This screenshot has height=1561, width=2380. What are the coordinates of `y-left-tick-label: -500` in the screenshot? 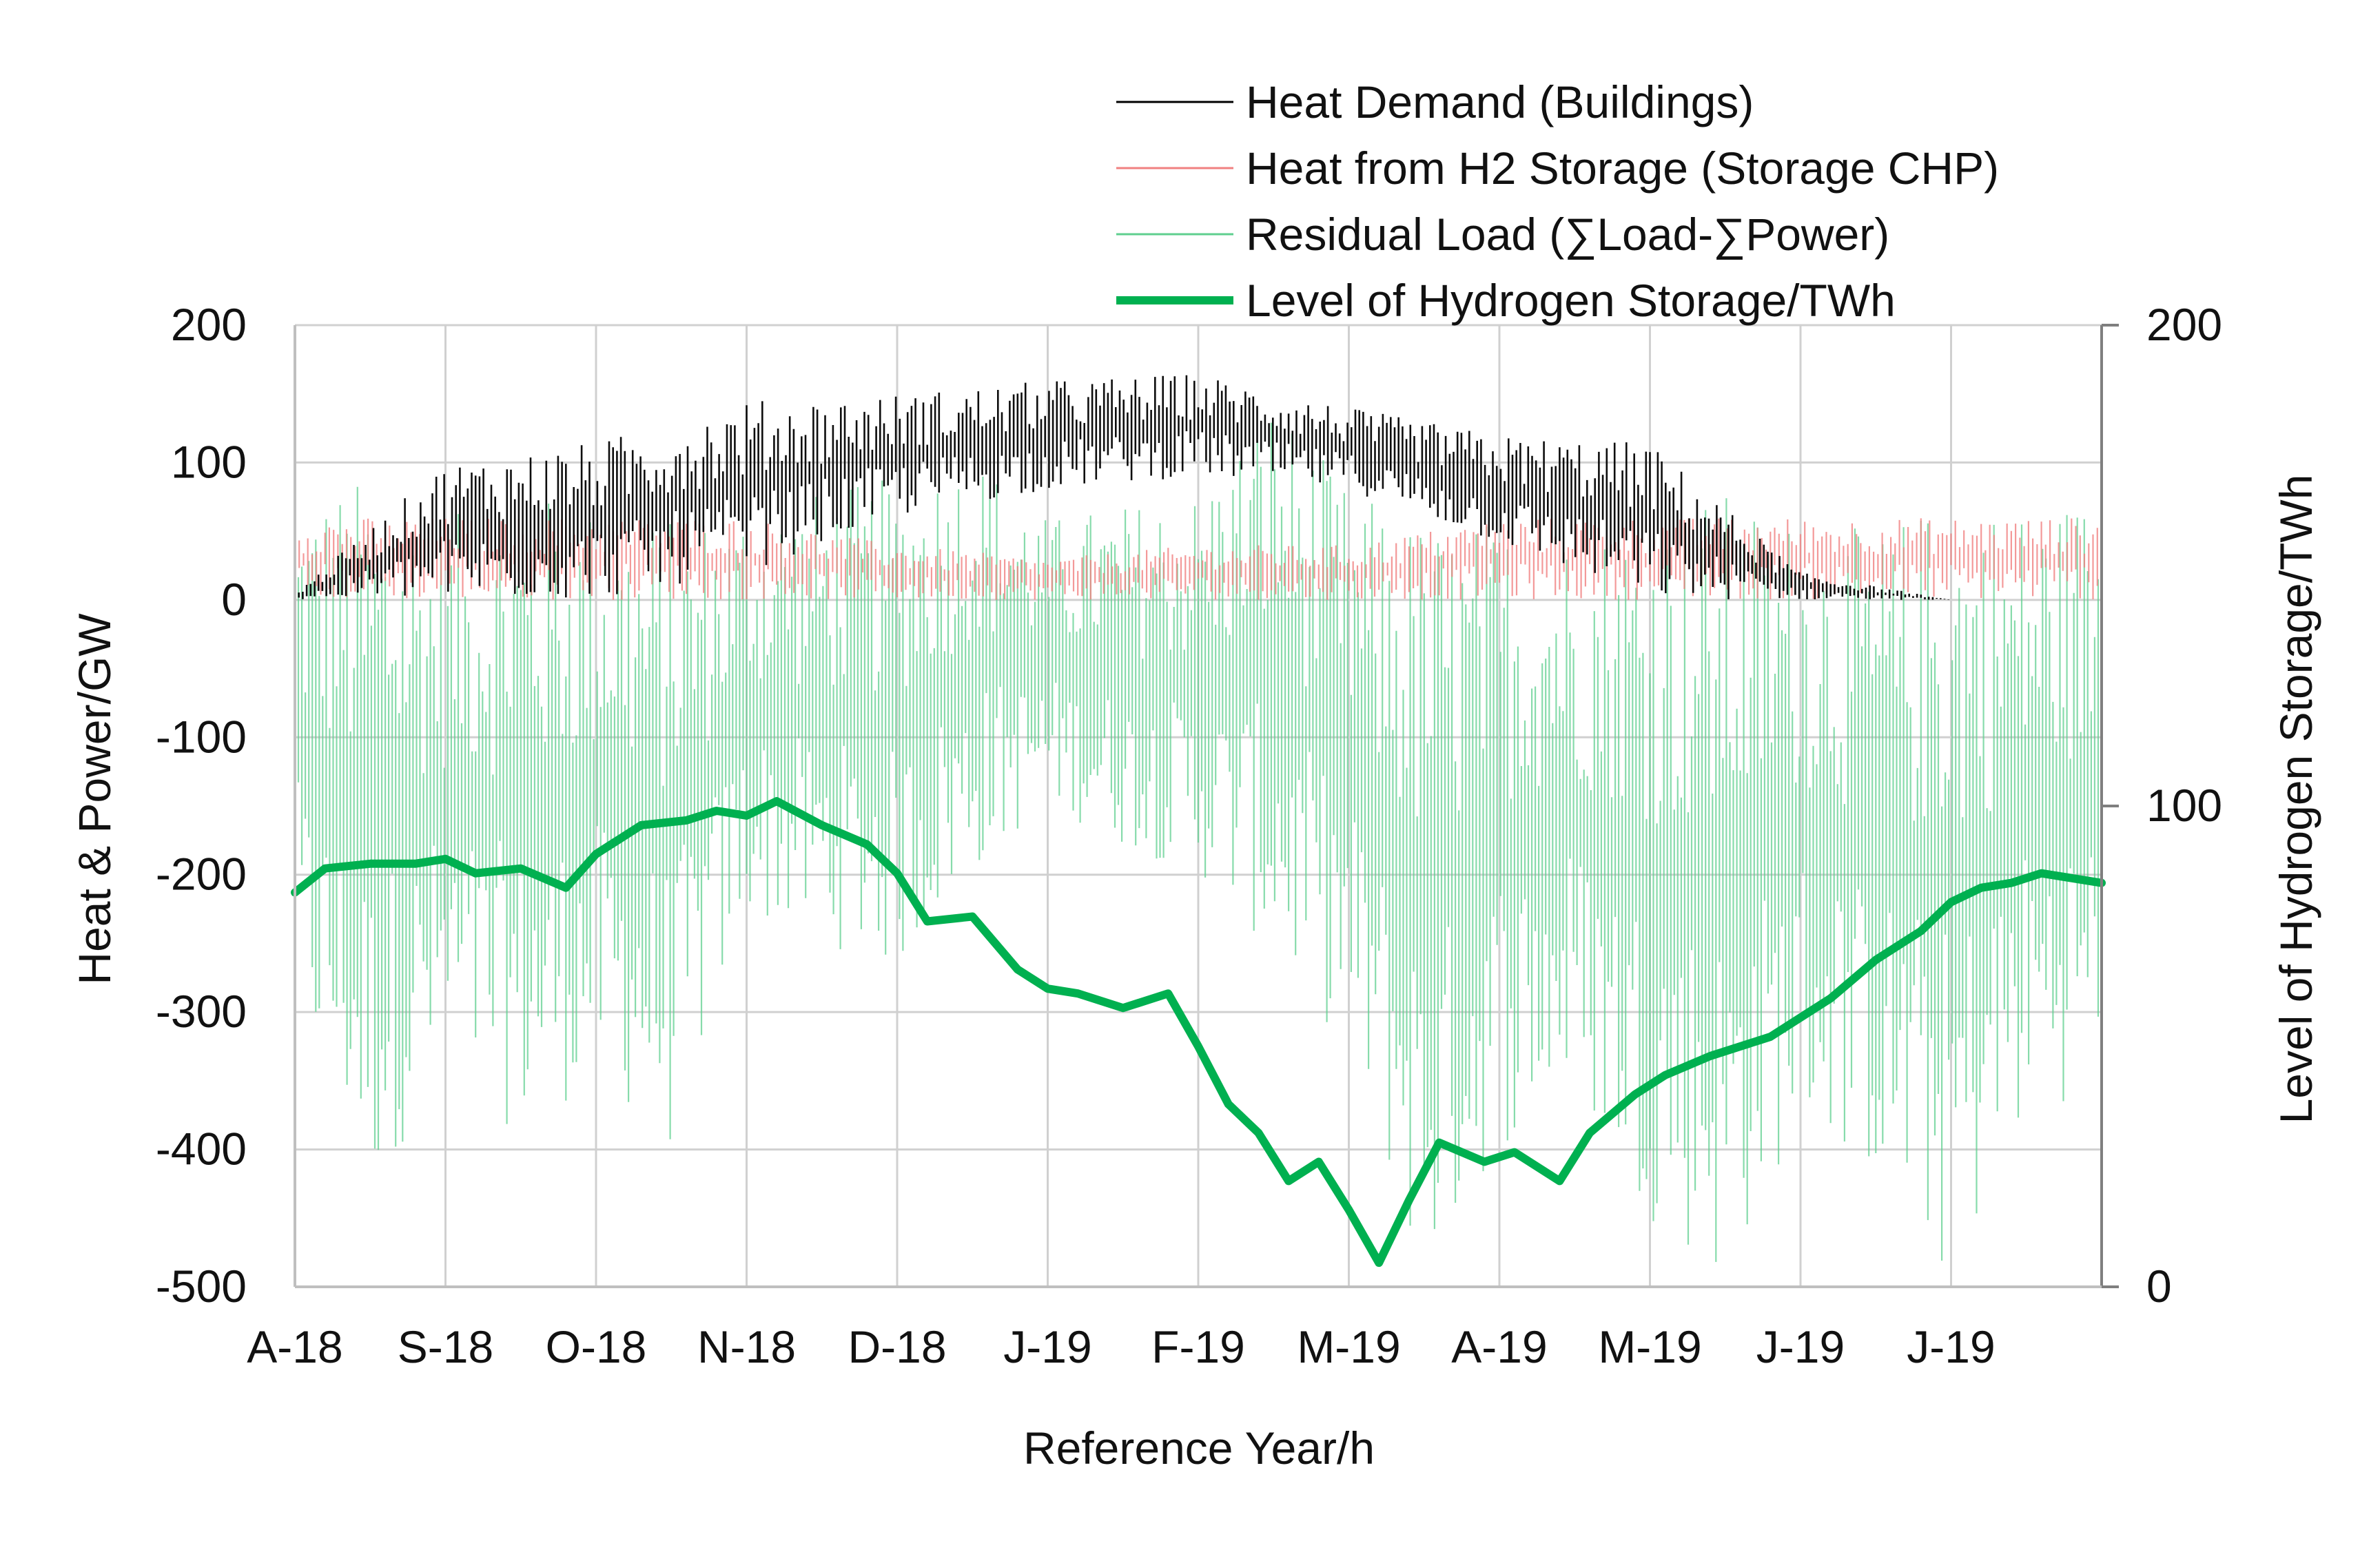 It's located at (201, 1286).